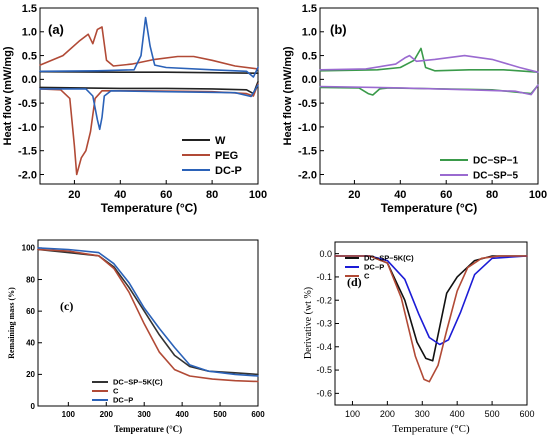 Image resolution: width=550 pixels, height=445 pixels. Describe the element at coordinates (324, 347) in the screenshot. I see `y-tick-label: -0.4` at that location.